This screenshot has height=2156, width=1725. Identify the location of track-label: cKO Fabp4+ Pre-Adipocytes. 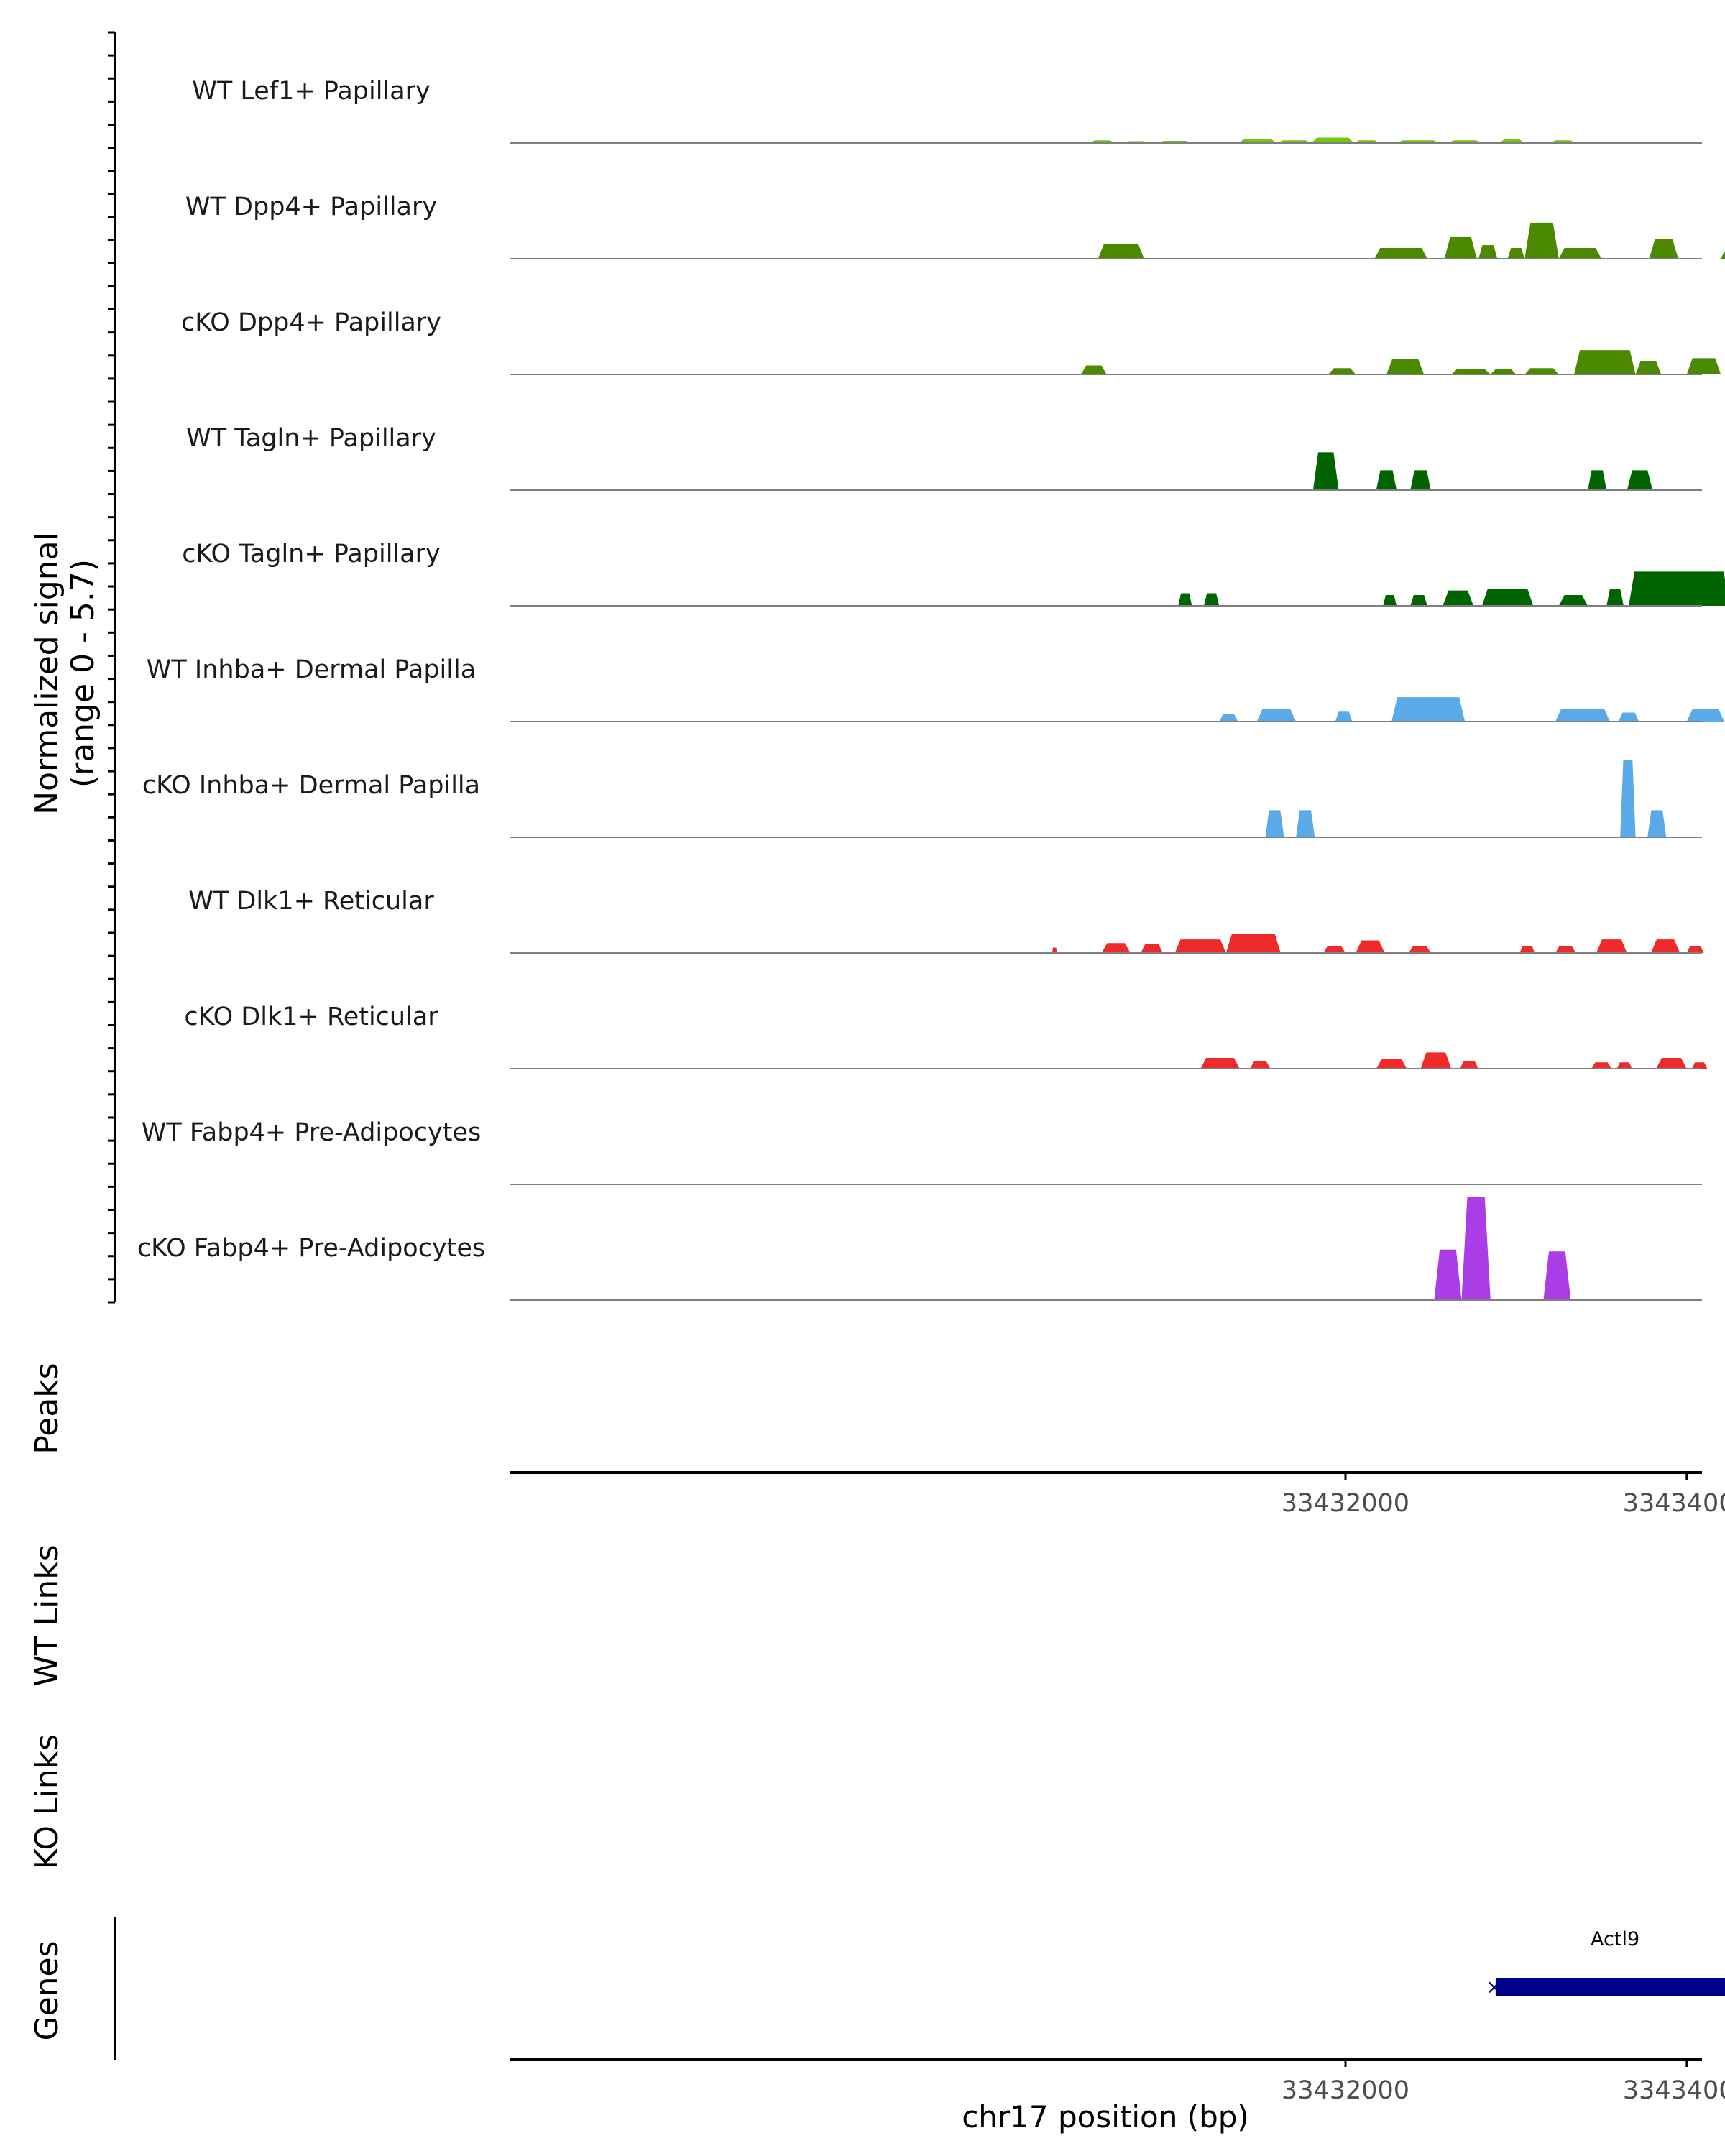
(311, 1249).